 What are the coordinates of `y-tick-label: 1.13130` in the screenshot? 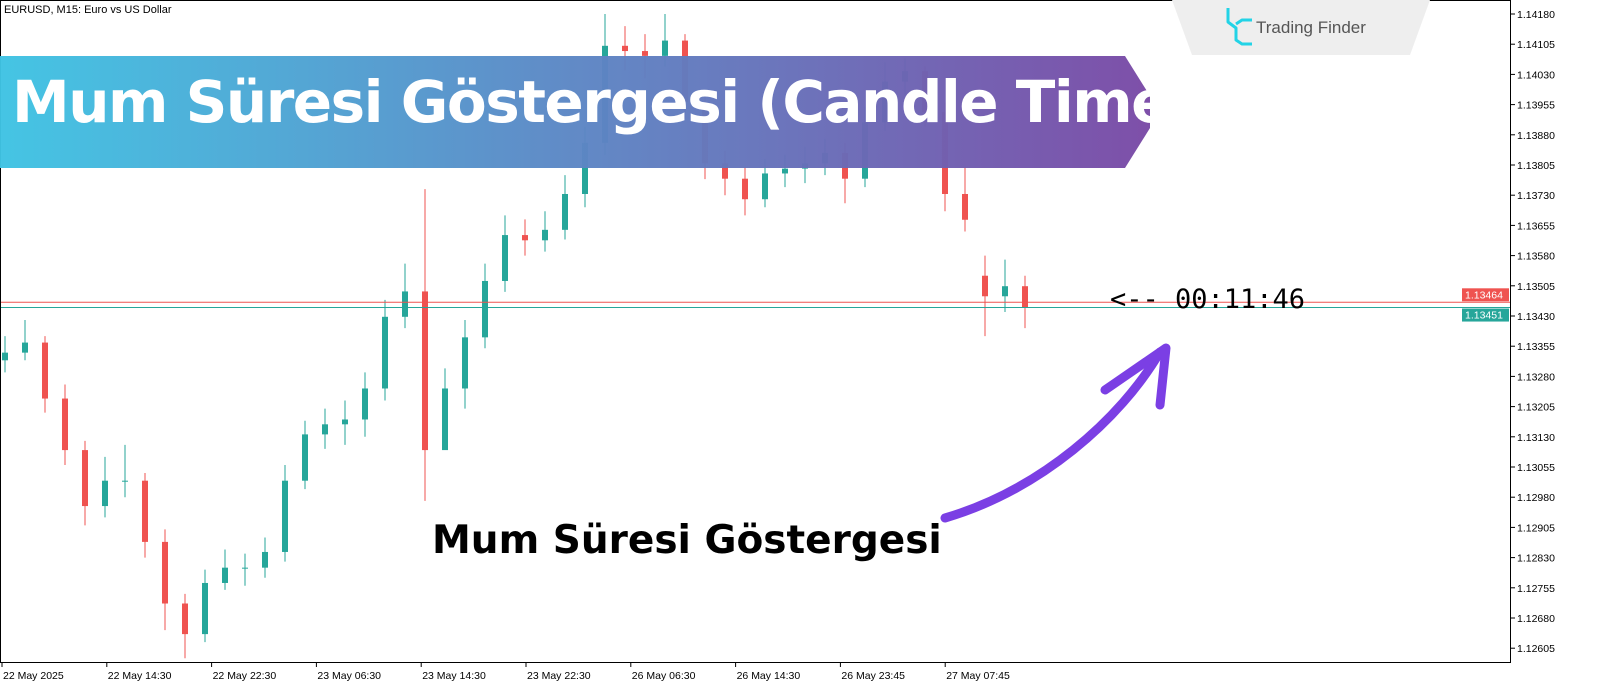 It's located at (1536, 438).